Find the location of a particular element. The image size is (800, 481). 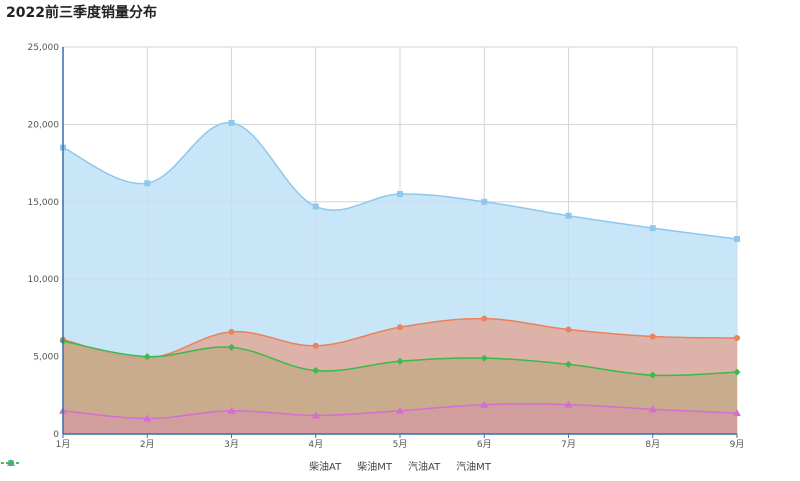

legend-item: 柴油MT is located at coordinates (196, 465).